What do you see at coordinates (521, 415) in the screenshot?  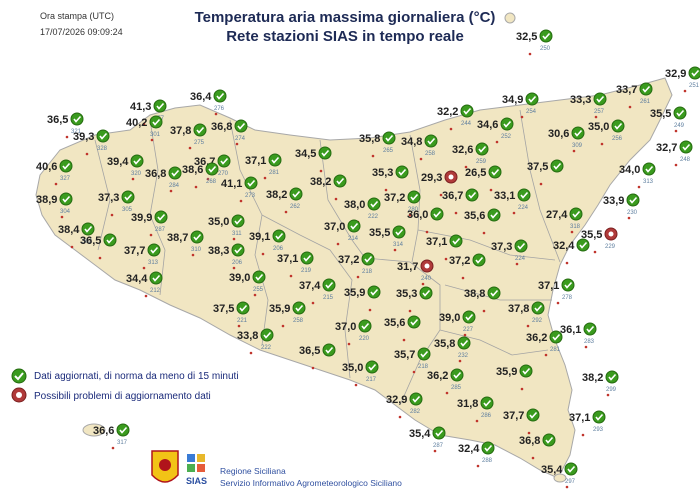 I see `station-marker: 37,7` at bounding box center [521, 415].